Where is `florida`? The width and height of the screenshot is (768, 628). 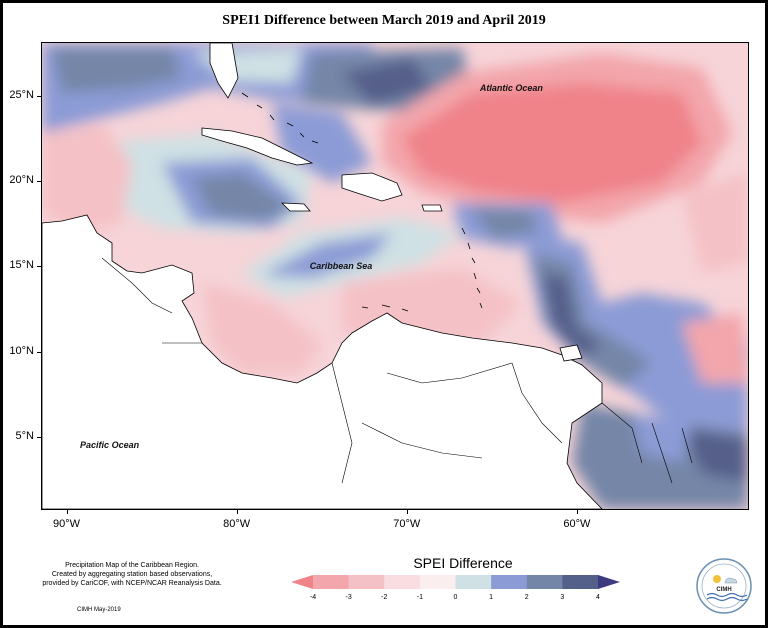 florida is located at coordinates (224, 71).